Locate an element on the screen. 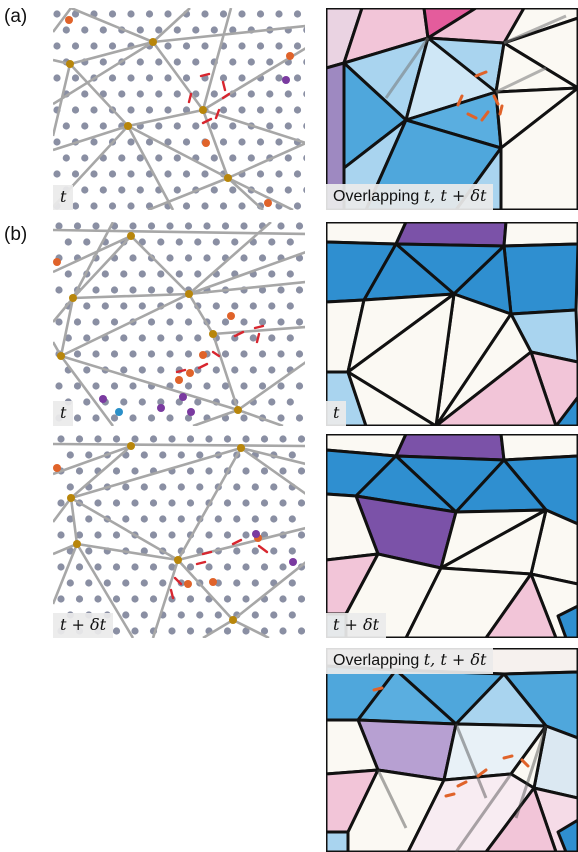 The image size is (578, 852). label-b: (b) is located at coordinates (16, 234).